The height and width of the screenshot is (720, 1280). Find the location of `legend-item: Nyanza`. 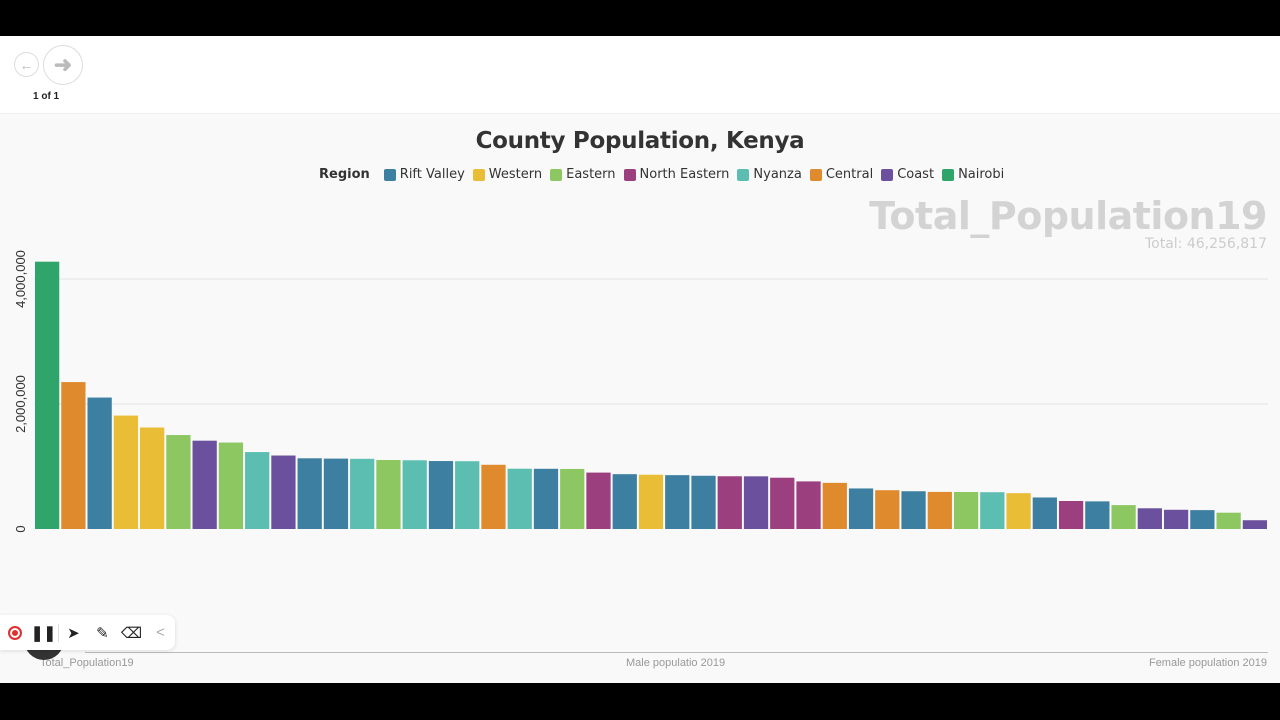

legend-item: Nyanza is located at coordinates (769, 174).